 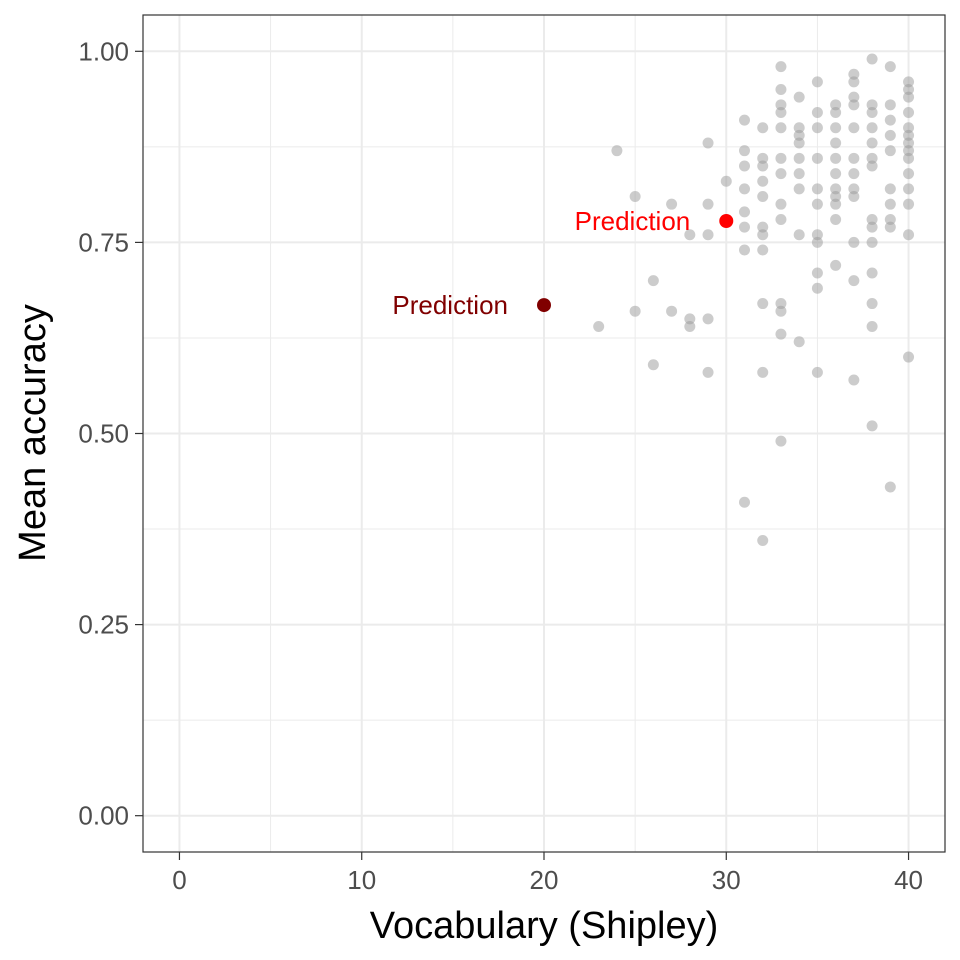 What do you see at coordinates (33, 433) in the screenshot?
I see `y-axis-title: Mean accuracy` at bounding box center [33, 433].